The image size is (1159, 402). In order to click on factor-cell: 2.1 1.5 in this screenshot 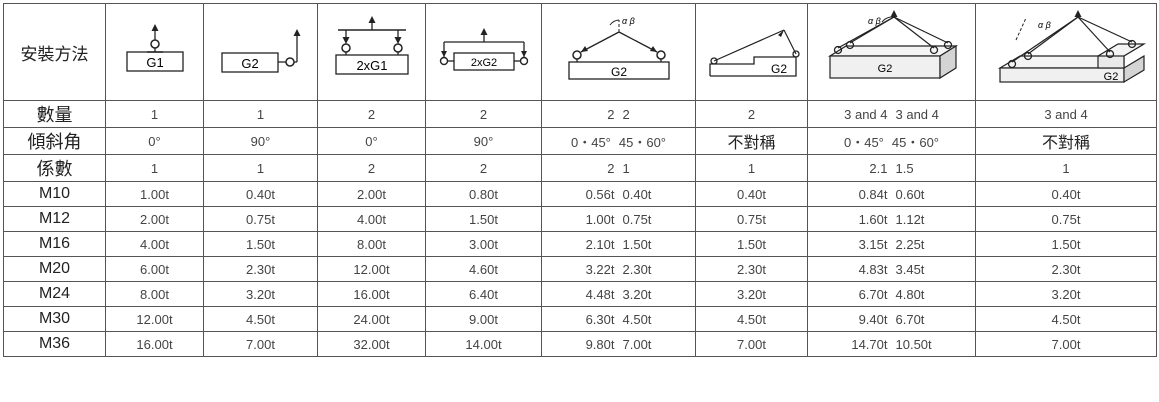, I will do `click(891, 168)`.